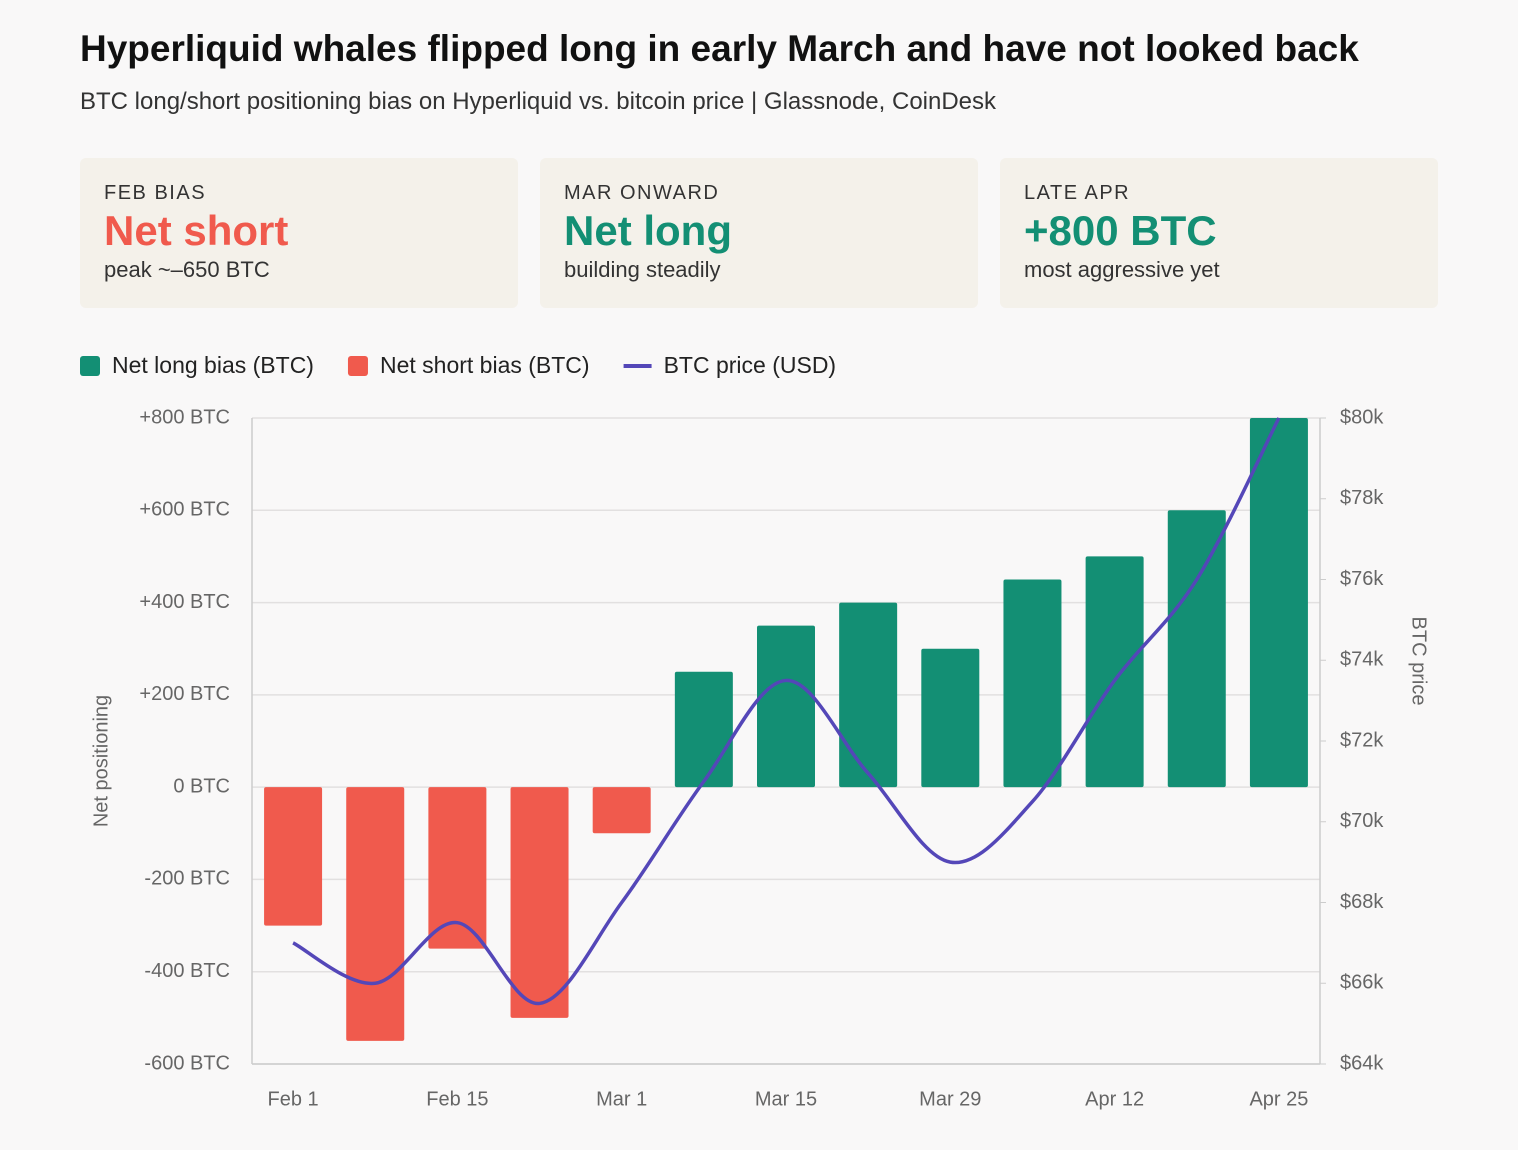  Describe the element at coordinates (1362, 579) in the screenshot. I see `y2-tick-label: $76k` at that location.